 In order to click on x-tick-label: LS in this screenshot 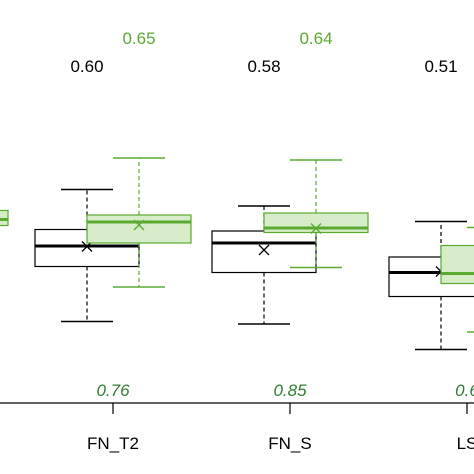, I will do `click(465, 443)`.